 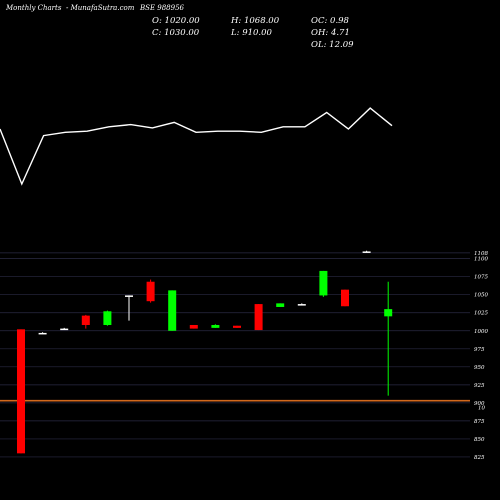 I want to click on y-tick-label: 925, so click(x=479, y=386).